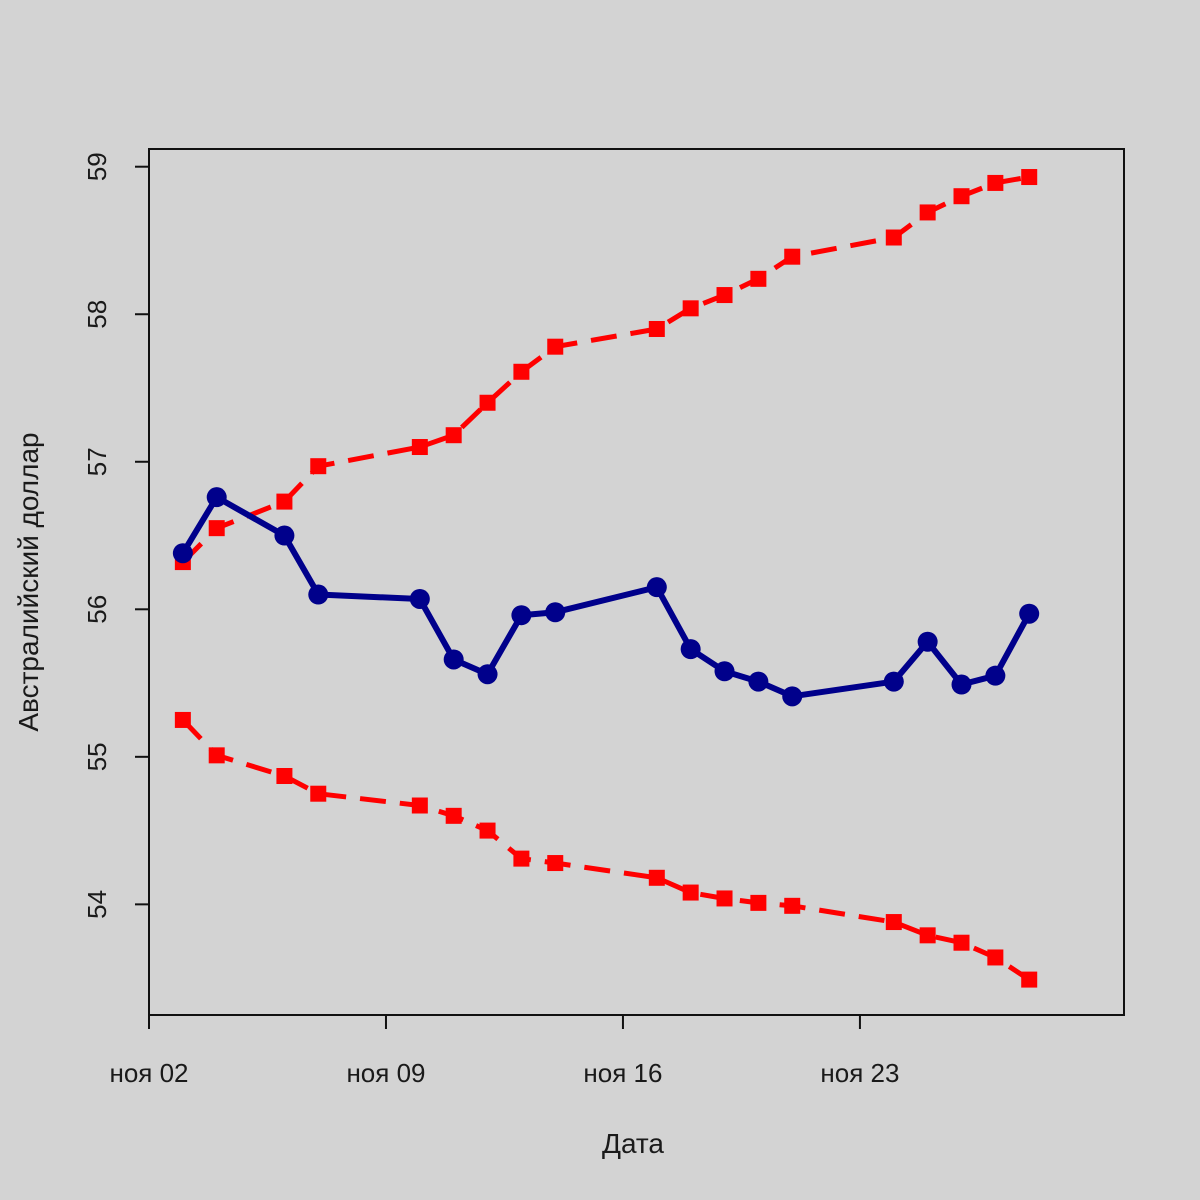 The height and width of the screenshot is (1200, 1200). I want to click on y-tick-label-2: 56, so click(97, 609).